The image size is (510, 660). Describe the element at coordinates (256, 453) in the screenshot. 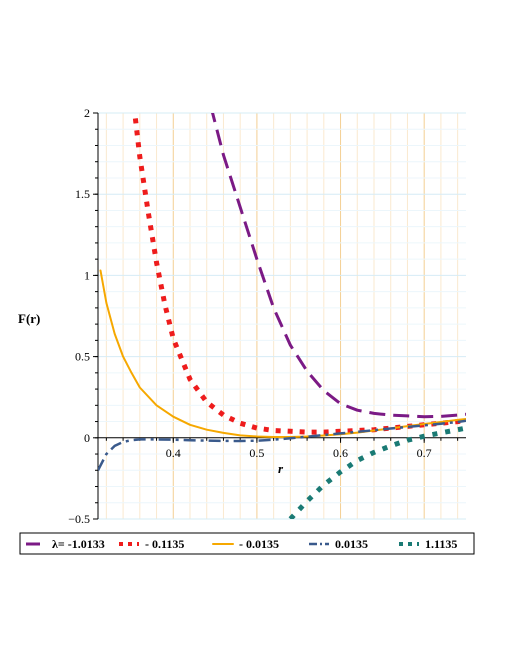

I see `x-tick-label: 0.5` at that location.